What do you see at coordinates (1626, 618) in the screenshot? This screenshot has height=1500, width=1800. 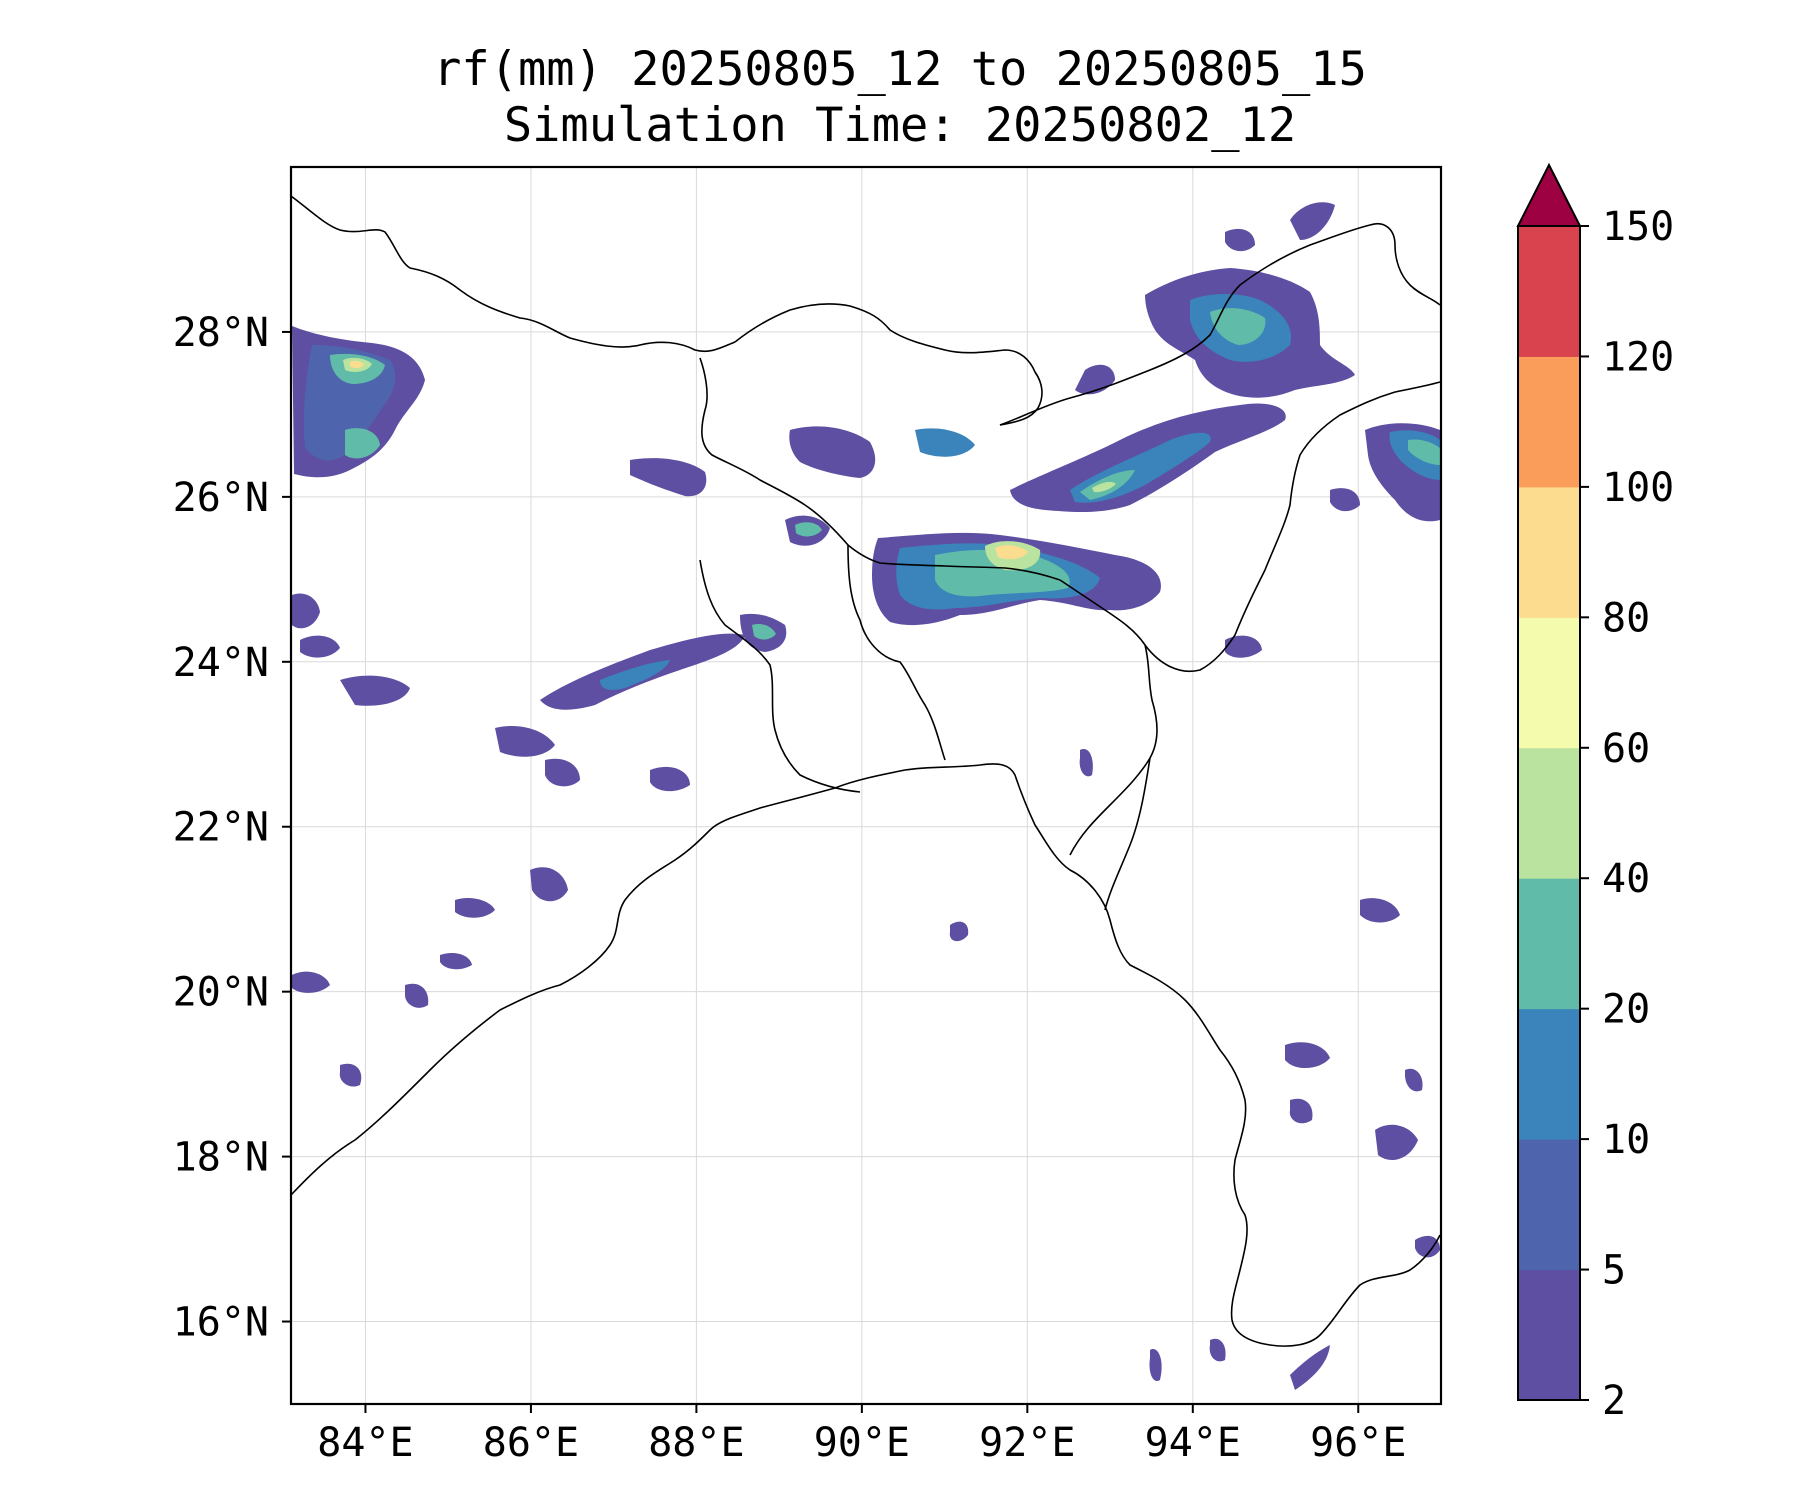 I see `colorbar-tick-label: 80` at bounding box center [1626, 618].